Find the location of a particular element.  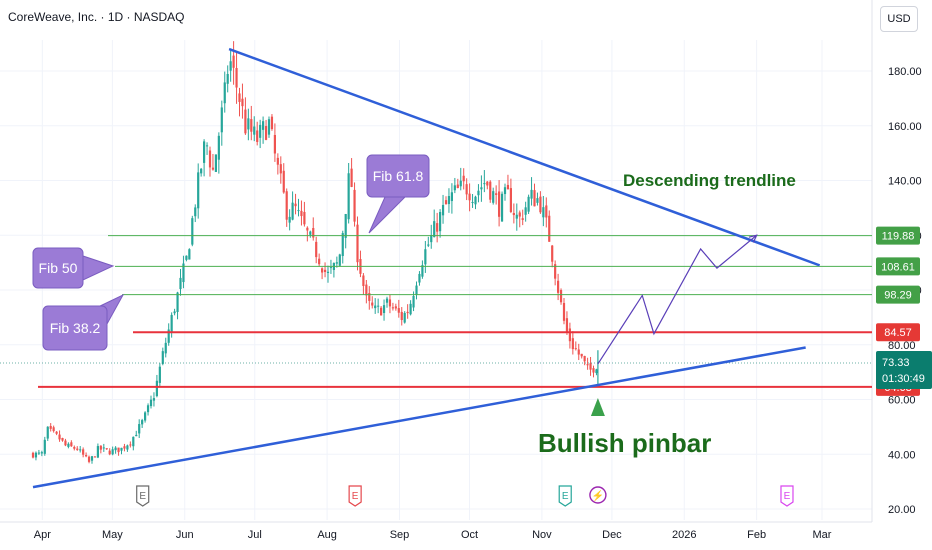

level-price-label: 108.61 is located at coordinates (898, 267).